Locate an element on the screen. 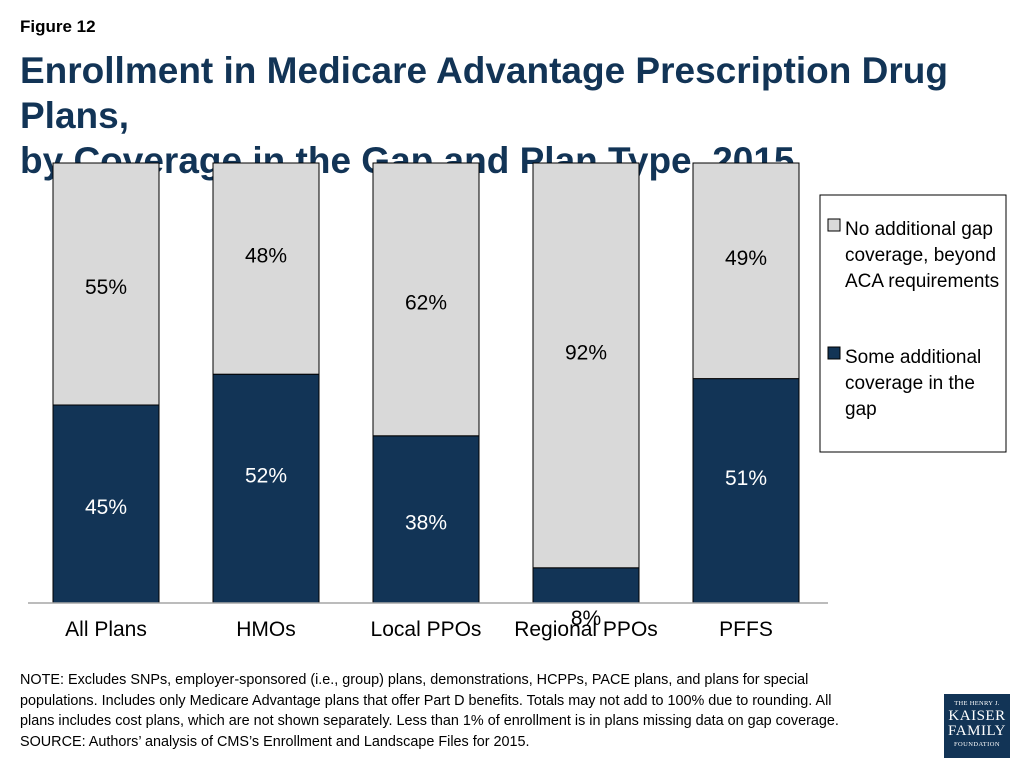  legend-label-no-coverage-line-2: coverage, beyond is located at coordinates (920, 255).